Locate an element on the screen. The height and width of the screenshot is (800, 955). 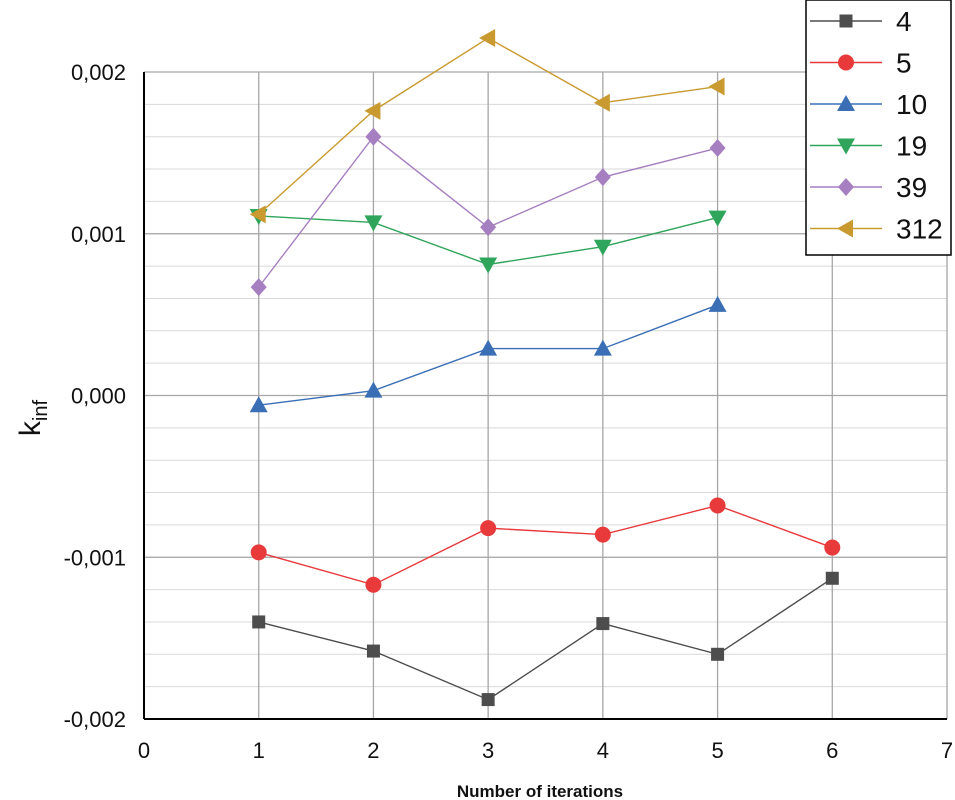
x-tick-label: 6 is located at coordinates (832, 750).